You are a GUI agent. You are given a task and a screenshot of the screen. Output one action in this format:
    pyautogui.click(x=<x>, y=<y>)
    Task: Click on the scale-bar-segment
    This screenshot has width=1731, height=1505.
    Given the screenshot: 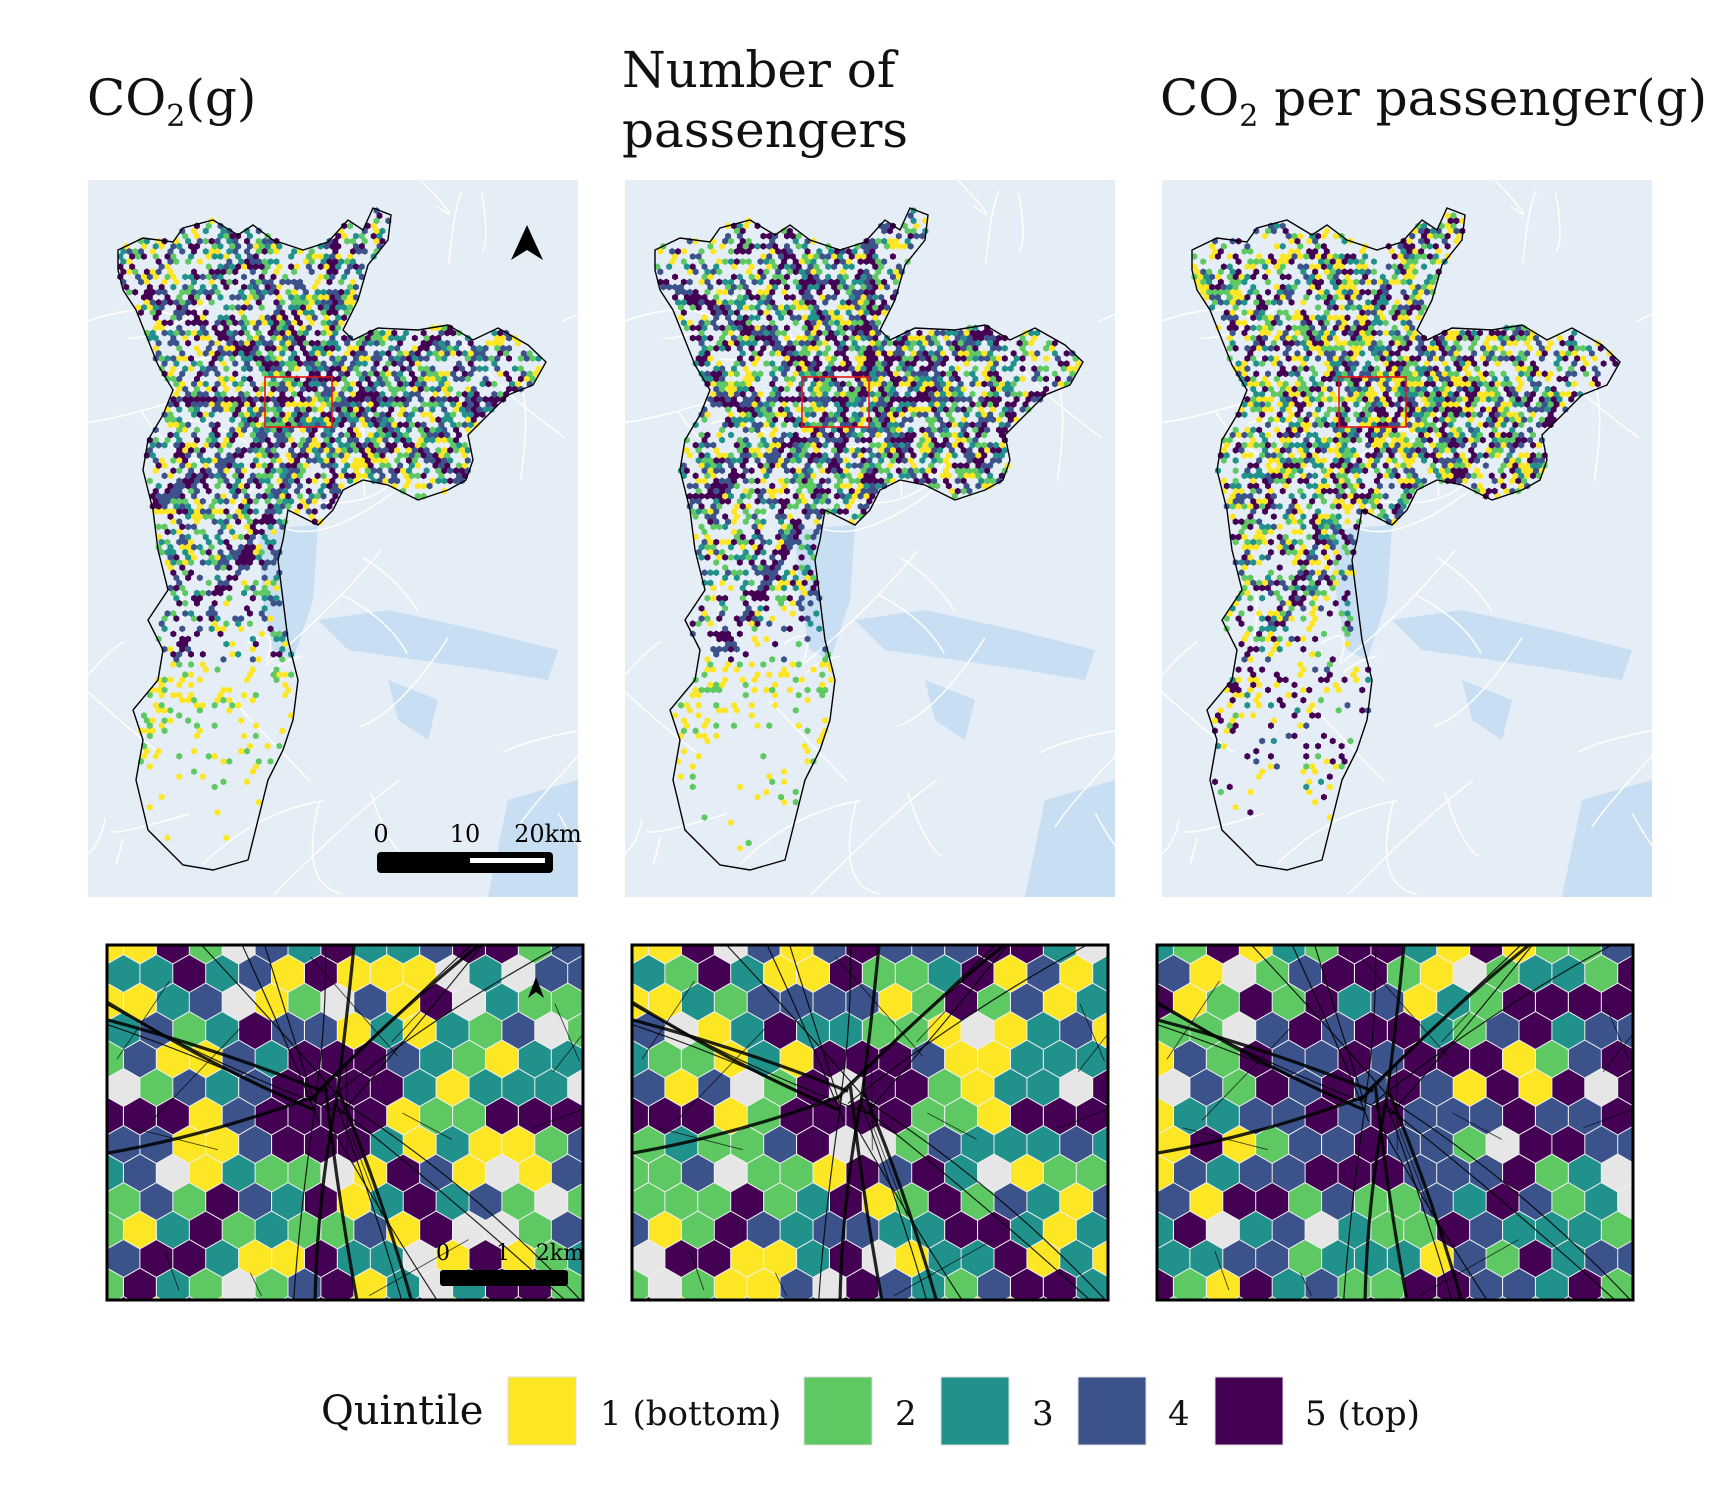 What is the action you would take?
    pyautogui.click(x=507, y=860)
    